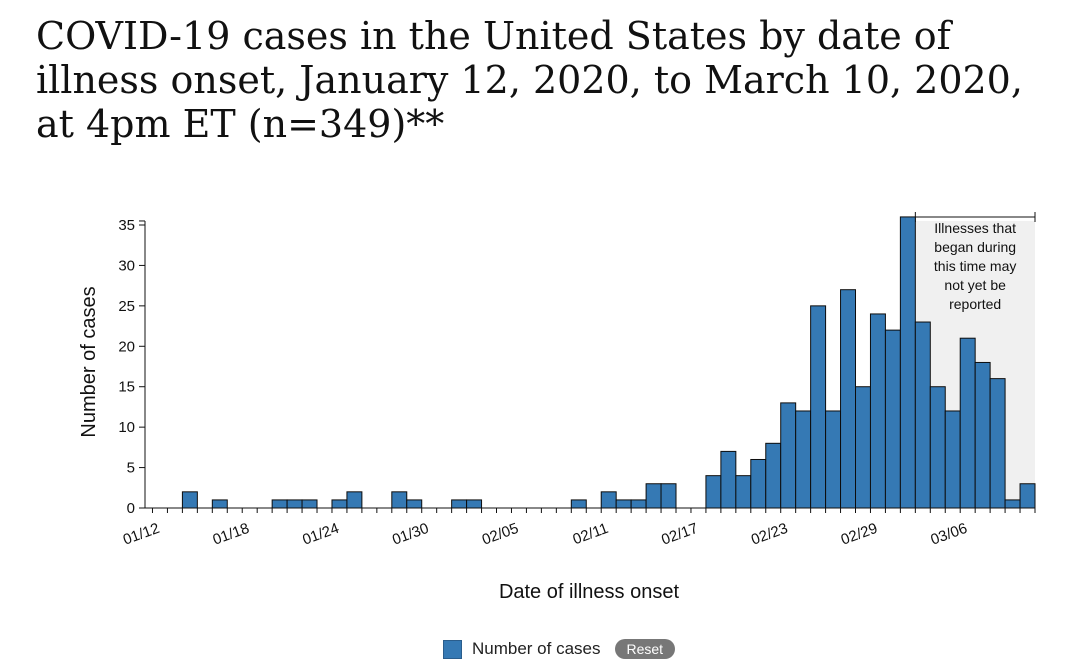  Describe the element at coordinates (967, 423) in the screenshot. I see `bar: 03/06: 21` at that location.